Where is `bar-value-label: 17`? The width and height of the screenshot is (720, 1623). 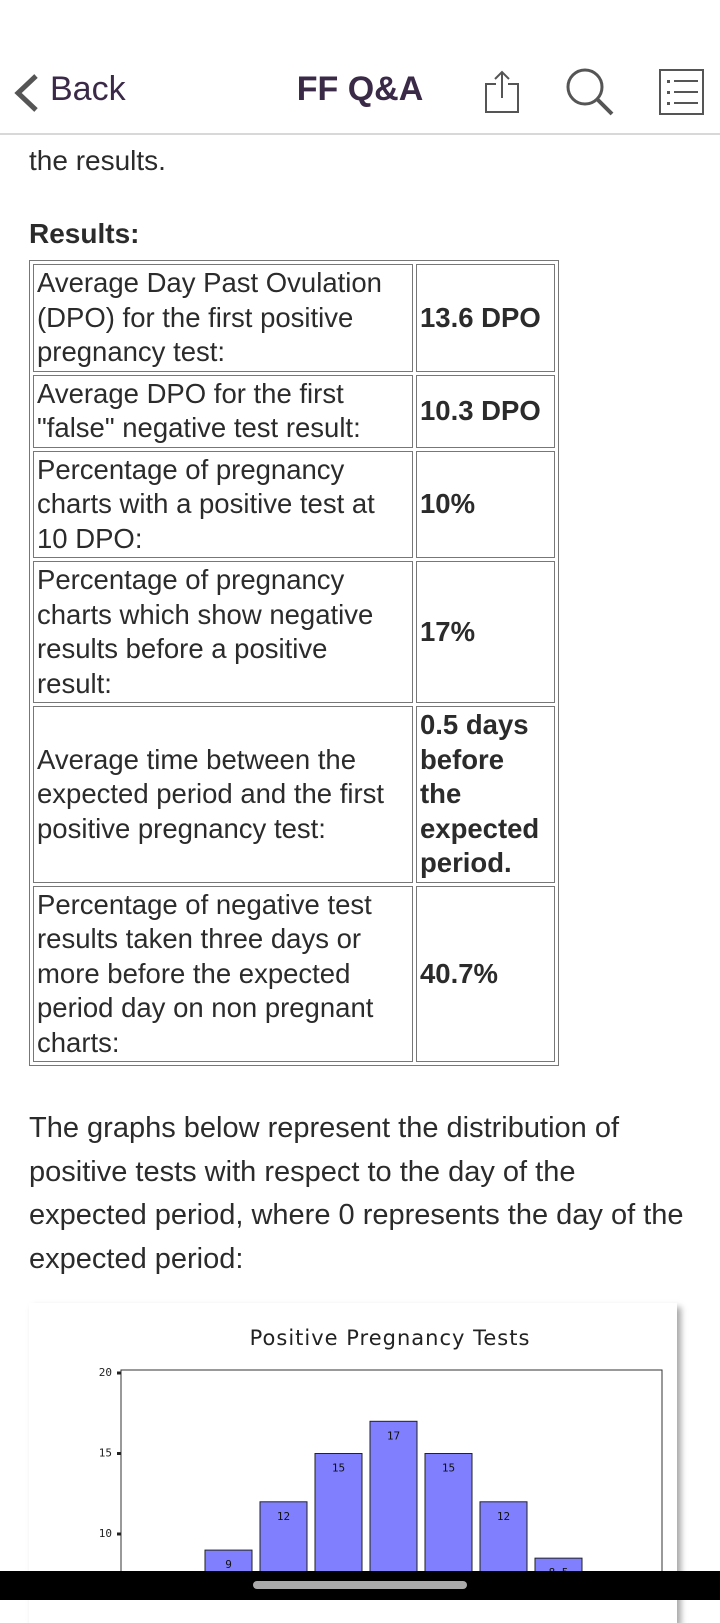 bar-value-label: 17 is located at coordinates (393, 1435).